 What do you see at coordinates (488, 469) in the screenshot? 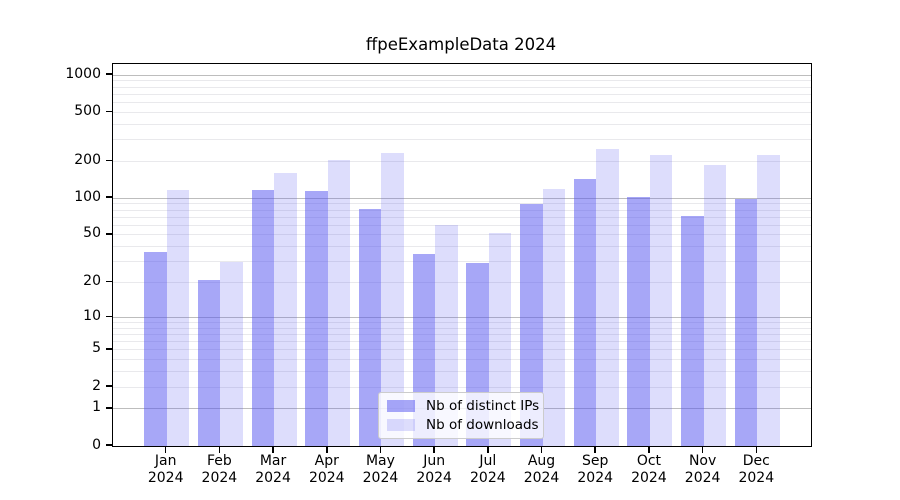
I see `x-tick-label: Jul 2024` at bounding box center [488, 469].